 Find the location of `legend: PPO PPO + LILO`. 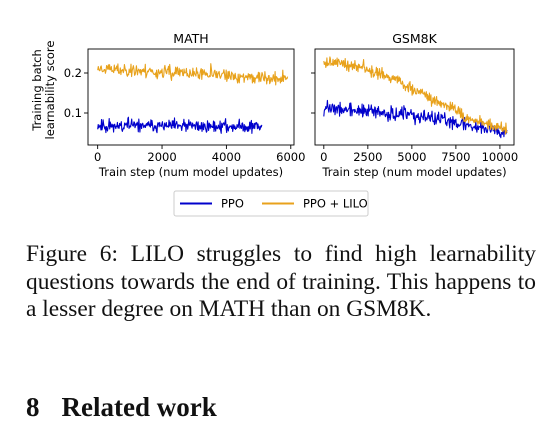

legend: PPO PPO + LILO is located at coordinates (271, 203).